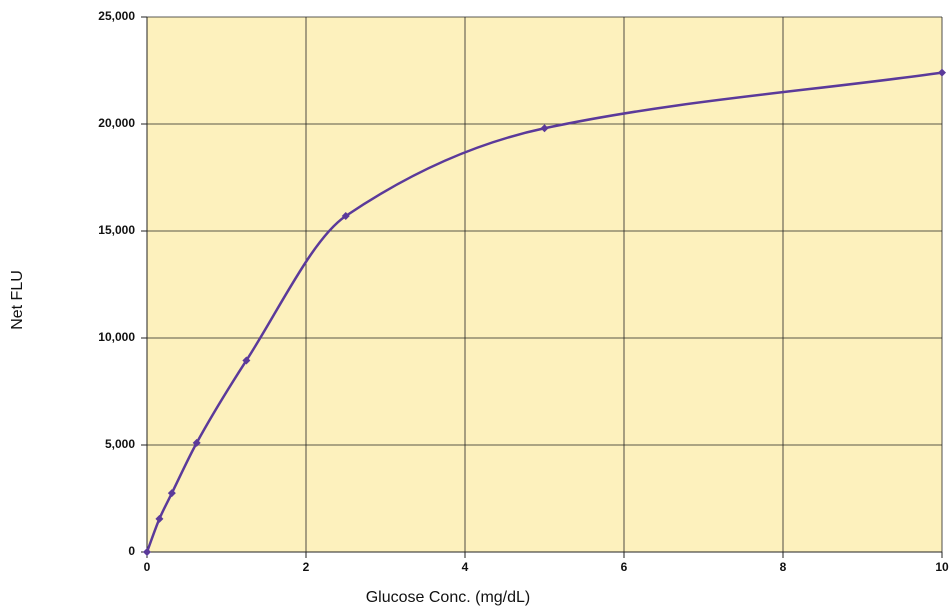  Describe the element at coordinates (147, 567) in the screenshot. I see `x-tick-label: 0` at that location.